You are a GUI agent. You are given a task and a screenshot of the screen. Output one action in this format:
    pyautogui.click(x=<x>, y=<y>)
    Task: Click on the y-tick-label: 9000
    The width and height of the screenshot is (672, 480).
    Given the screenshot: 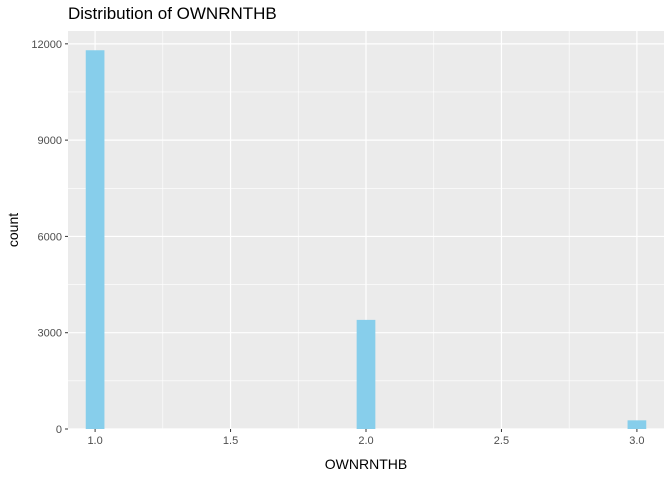 What is the action you would take?
    pyautogui.click(x=50, y=141)
    